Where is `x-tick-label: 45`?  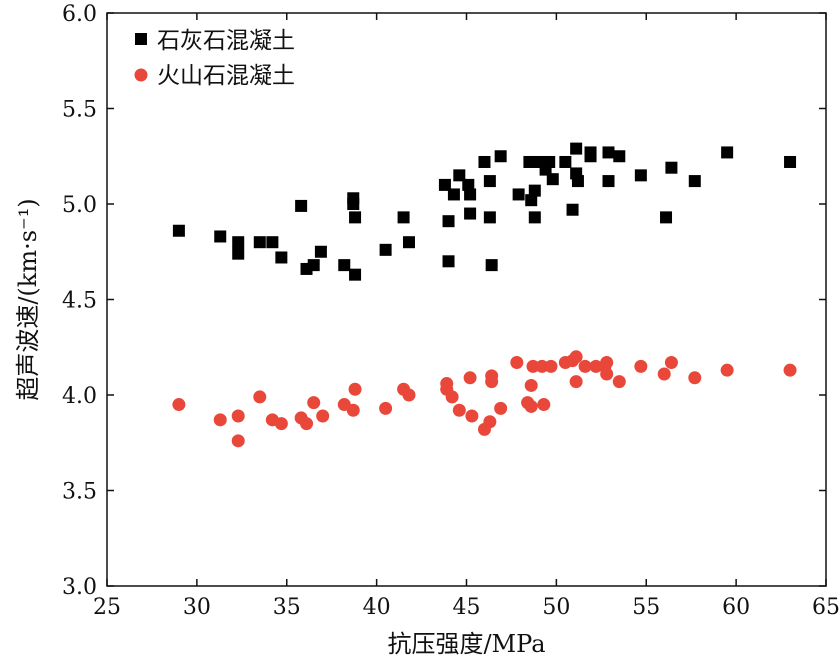
x-tick-label: 45 is located at coordinates (467, 607).